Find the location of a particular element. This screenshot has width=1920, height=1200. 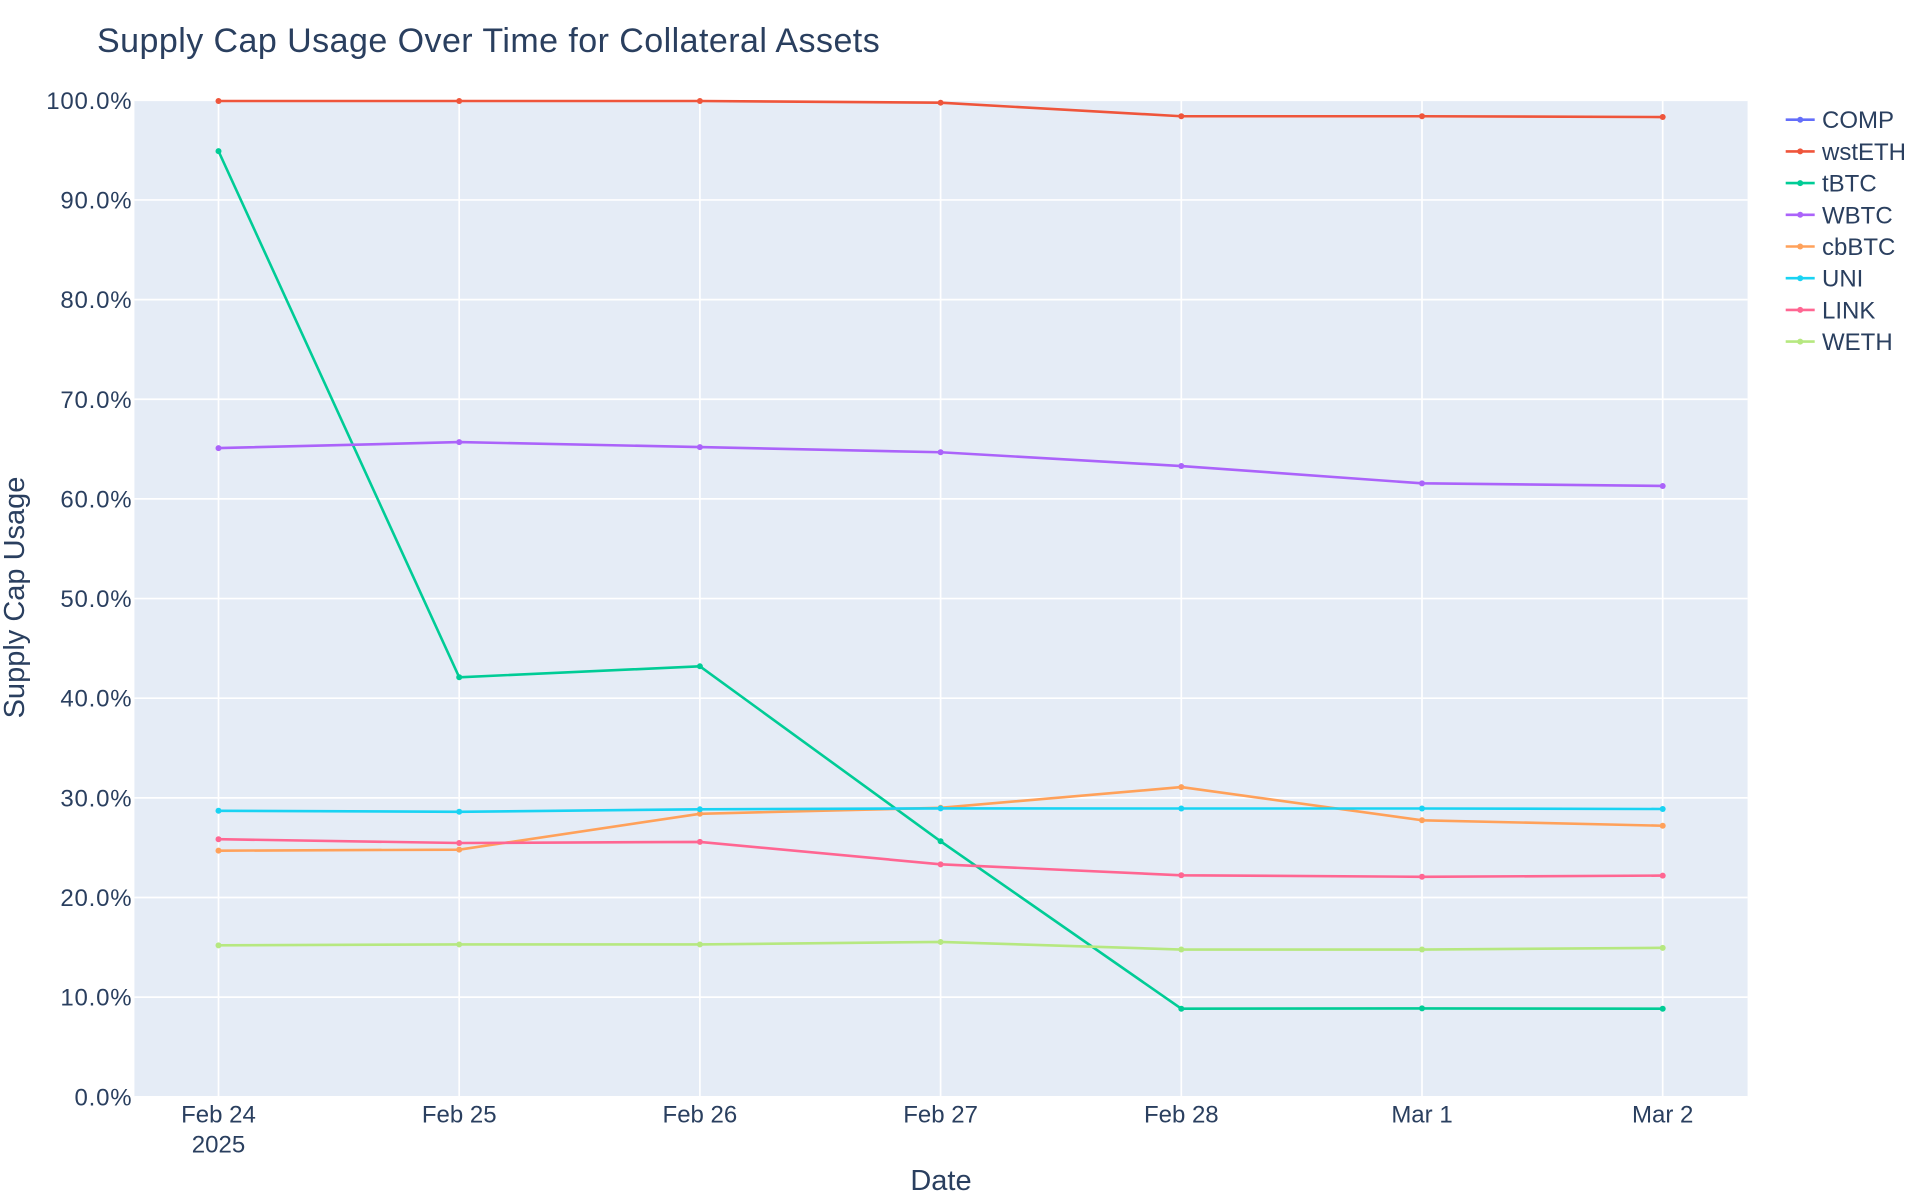

svg-text: UNI is located at coordinates (1842, 279).